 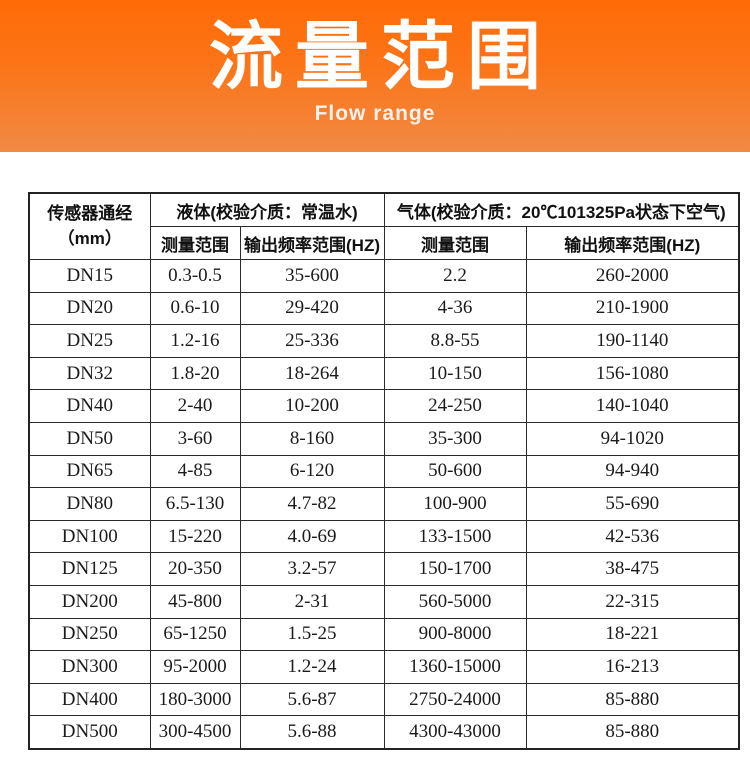 What do you see at coordinates (89, 601) in the screenshot?
I see `dn-cell: DN200` at bounding box center [89, 601].